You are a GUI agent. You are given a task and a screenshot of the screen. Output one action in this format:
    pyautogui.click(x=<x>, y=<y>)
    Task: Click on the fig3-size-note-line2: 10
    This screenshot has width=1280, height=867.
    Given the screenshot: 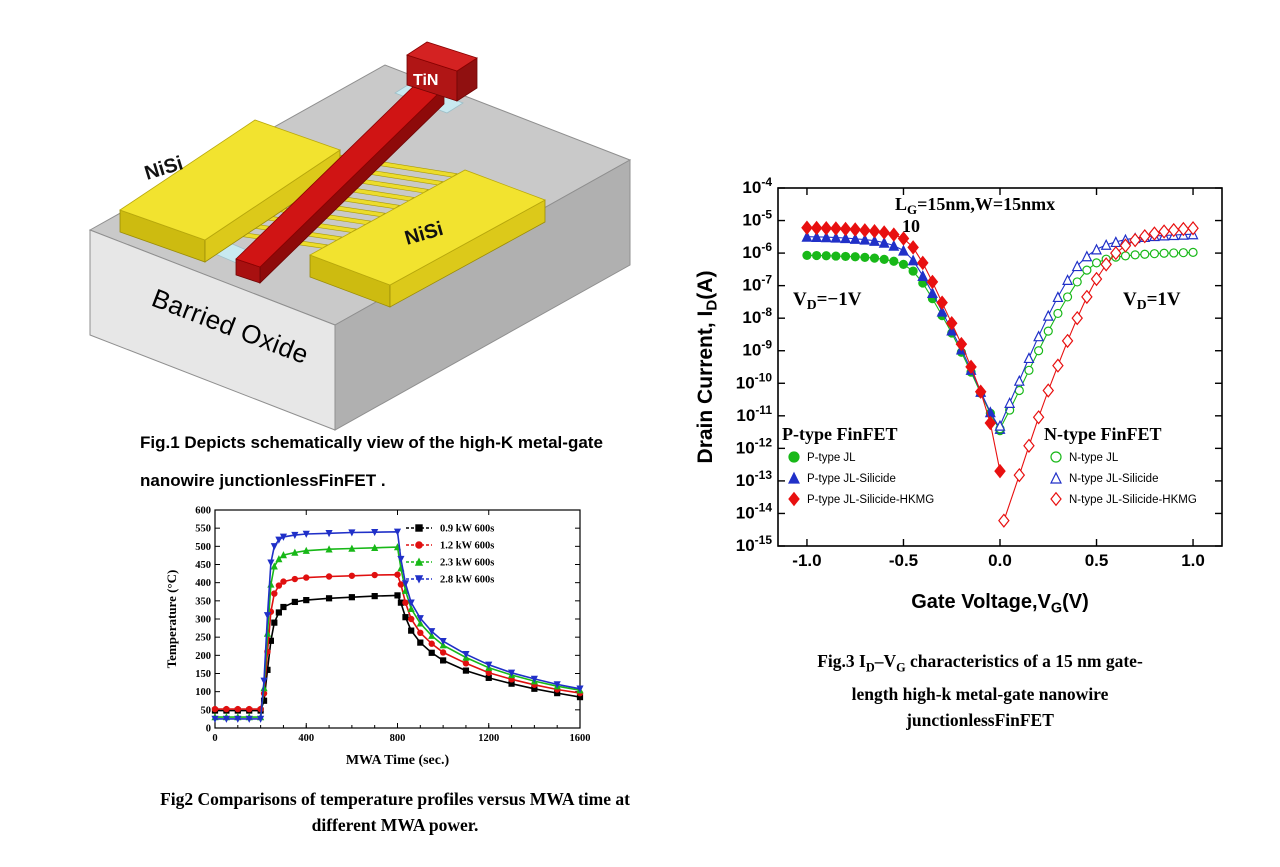 What is the action you would take?
    pyautogui.click(x=911, y=226)
    